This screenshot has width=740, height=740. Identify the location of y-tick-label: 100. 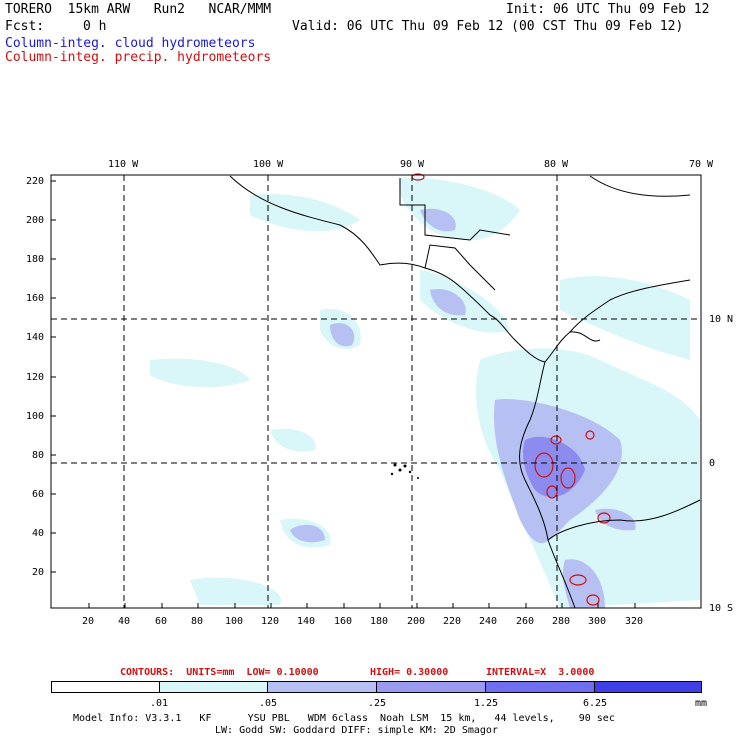
(35, 416).